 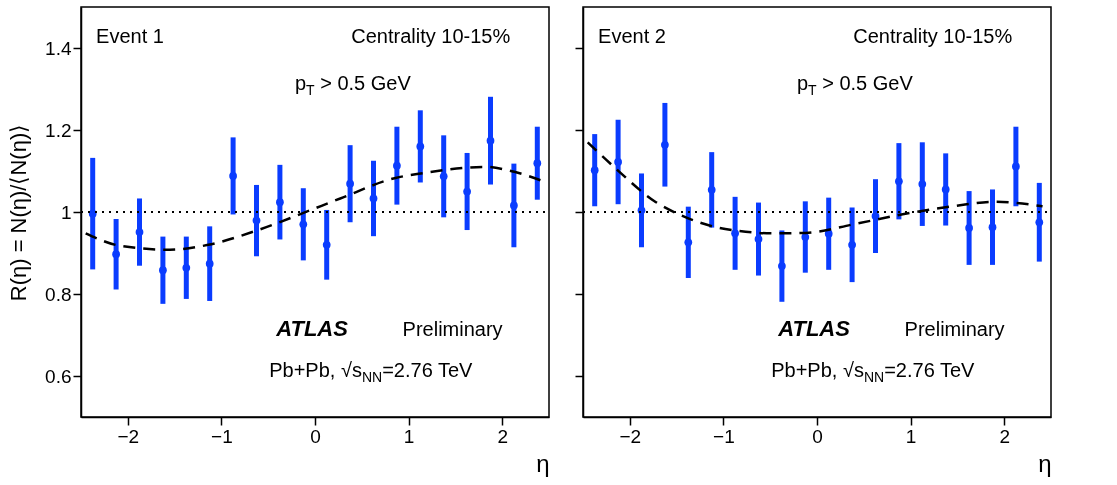 I want to click on y-axis-title: R(η) = N(η)/⟨N(η)⟩, so click(x=19, y=212).